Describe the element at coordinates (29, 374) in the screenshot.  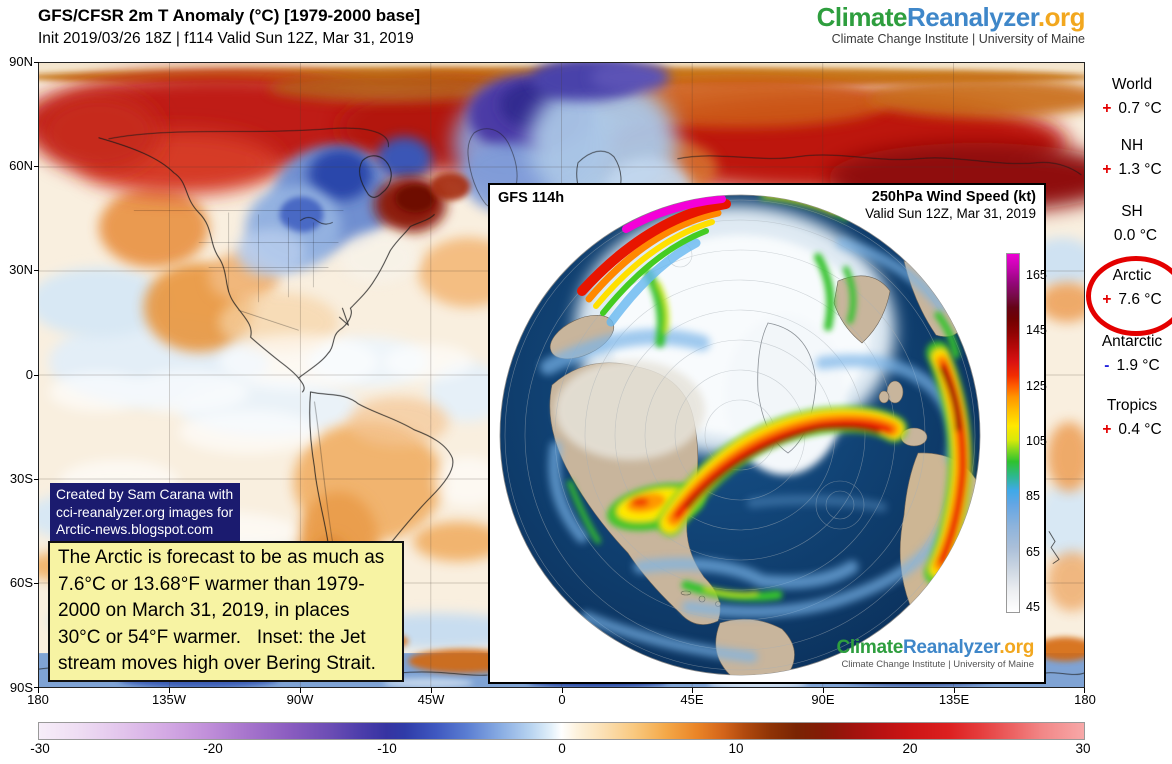
I see `lat-tick-label: 0` at that location.